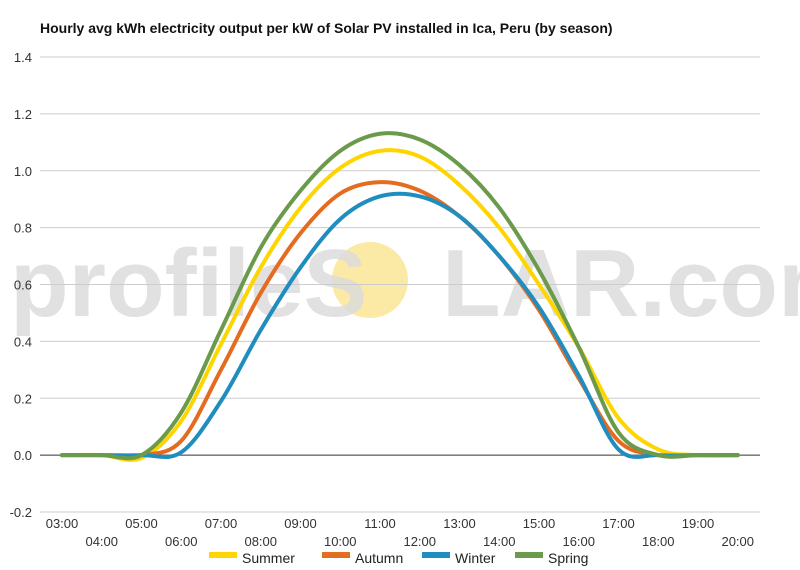 The width and height of the screenshot is (800, 570). What do you see at coordinates (621, 283) in the screenshot?
I see `watermark-text-part3: LAR.com` at bounding box center [621, 283].